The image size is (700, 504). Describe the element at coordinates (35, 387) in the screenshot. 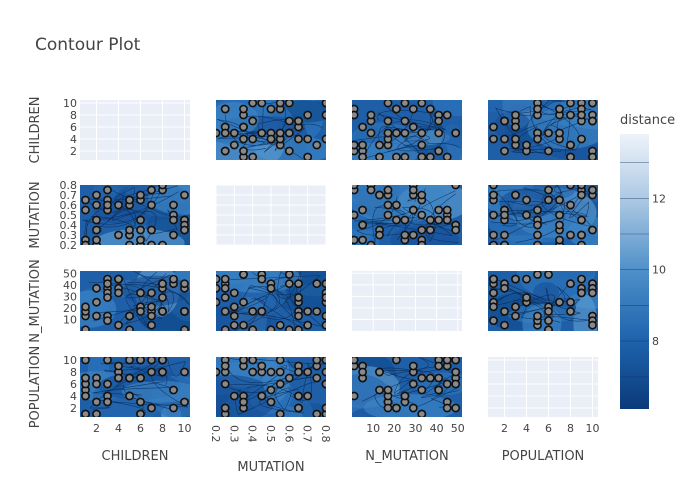

I see `y-axis-label-population: POPULATION` at that location.